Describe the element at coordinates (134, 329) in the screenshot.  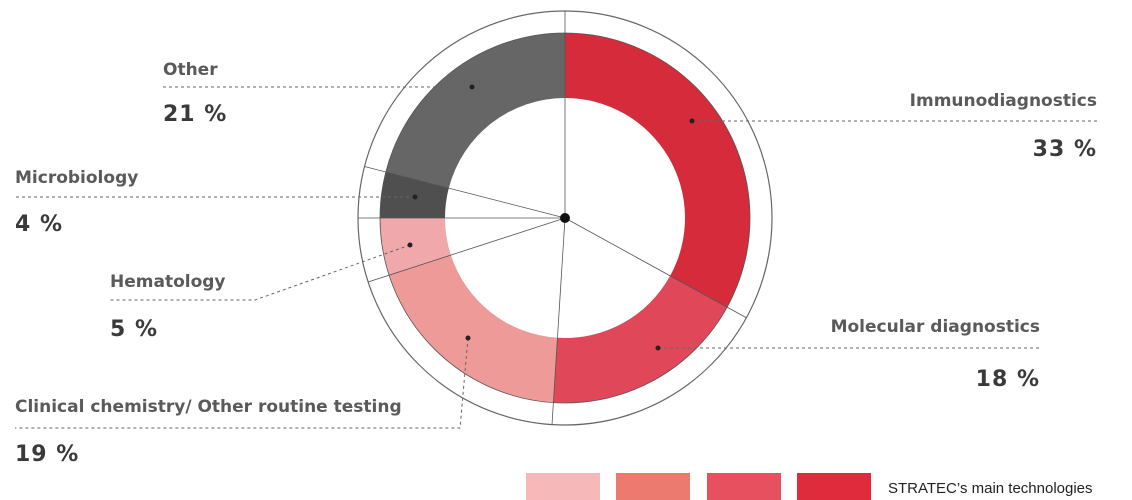
I see `value-label: 5 %` at that location.